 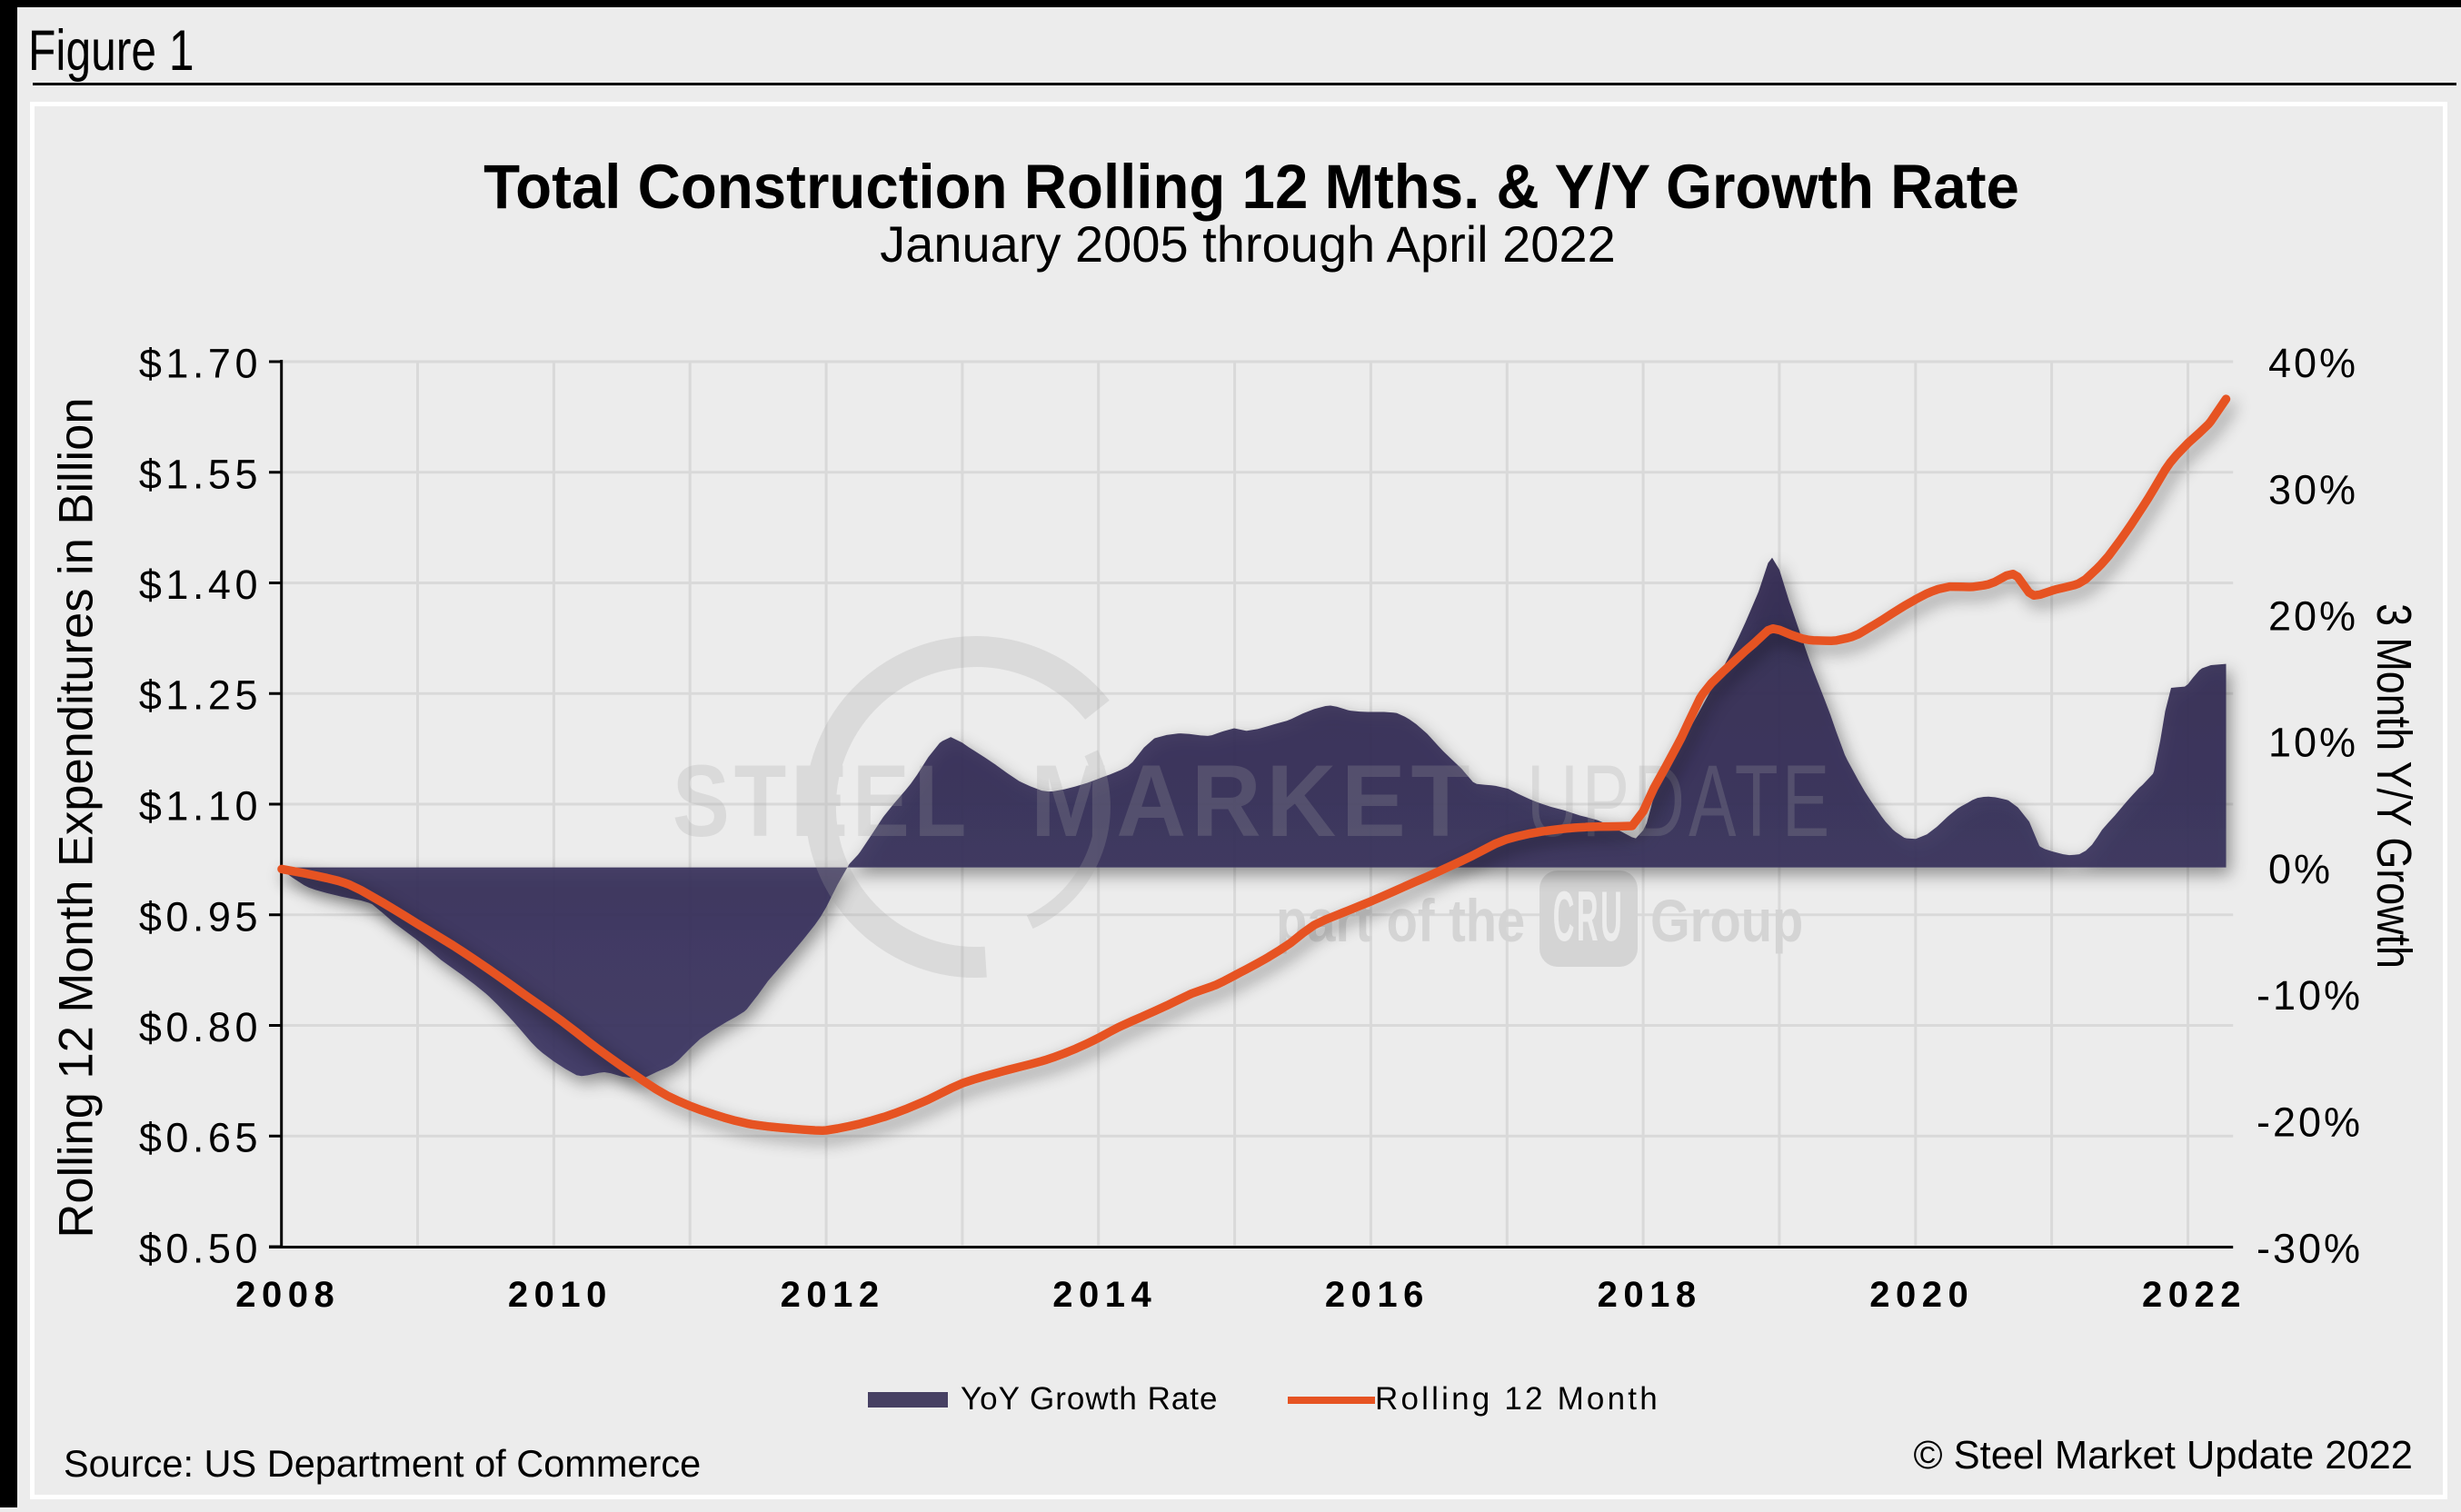 What do you see at coordinates (200, 916) in the screenshot?
I see `svg-text: $0.95` at bounding box center [200, 916].